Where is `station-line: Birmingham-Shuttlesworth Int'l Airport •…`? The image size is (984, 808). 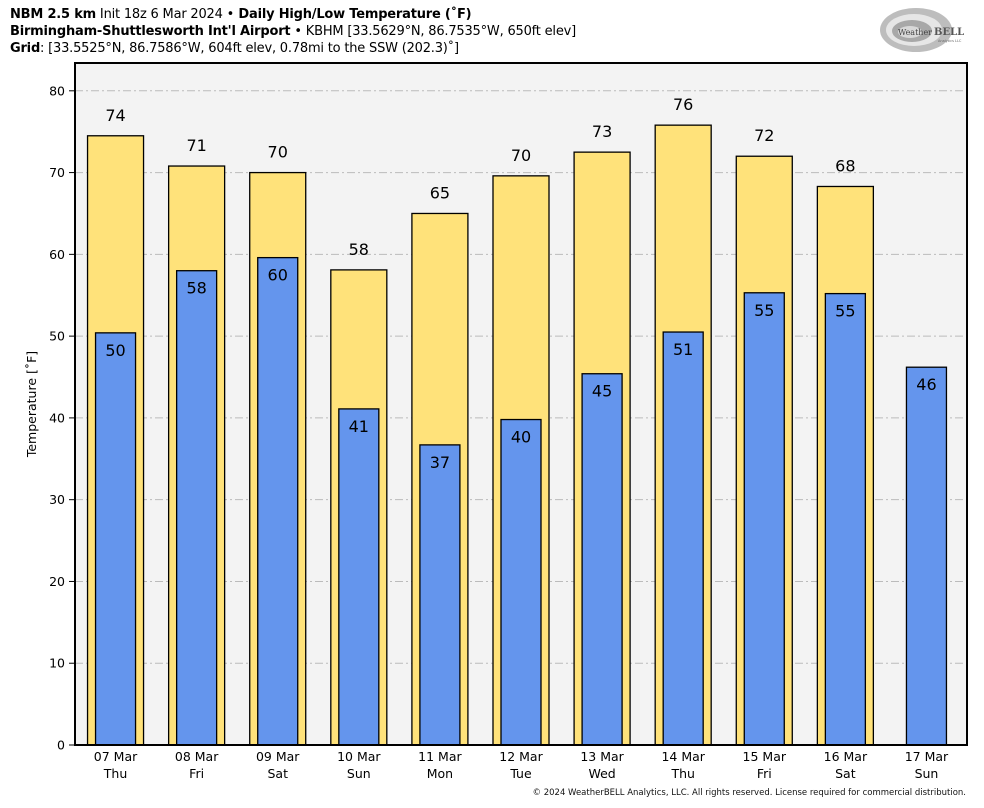 station-line: Birmingham-Shuttlesworth Int'l Airport •… is located at coordinates (293, 31).